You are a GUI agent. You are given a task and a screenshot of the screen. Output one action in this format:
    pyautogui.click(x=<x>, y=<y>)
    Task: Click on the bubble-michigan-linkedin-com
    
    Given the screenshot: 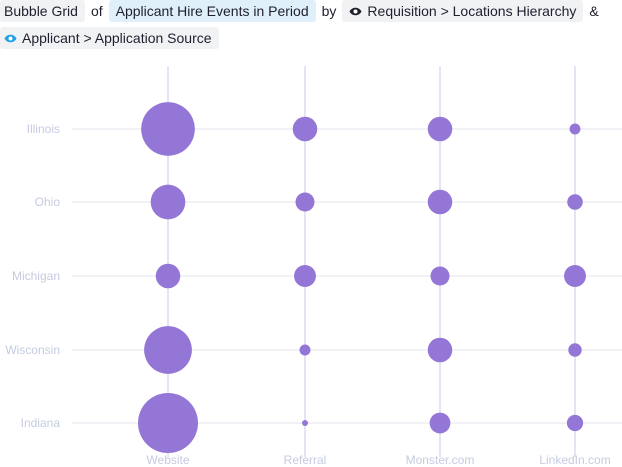 What is the action you would take?
    pyautogui.click(x=575, y=276)
    